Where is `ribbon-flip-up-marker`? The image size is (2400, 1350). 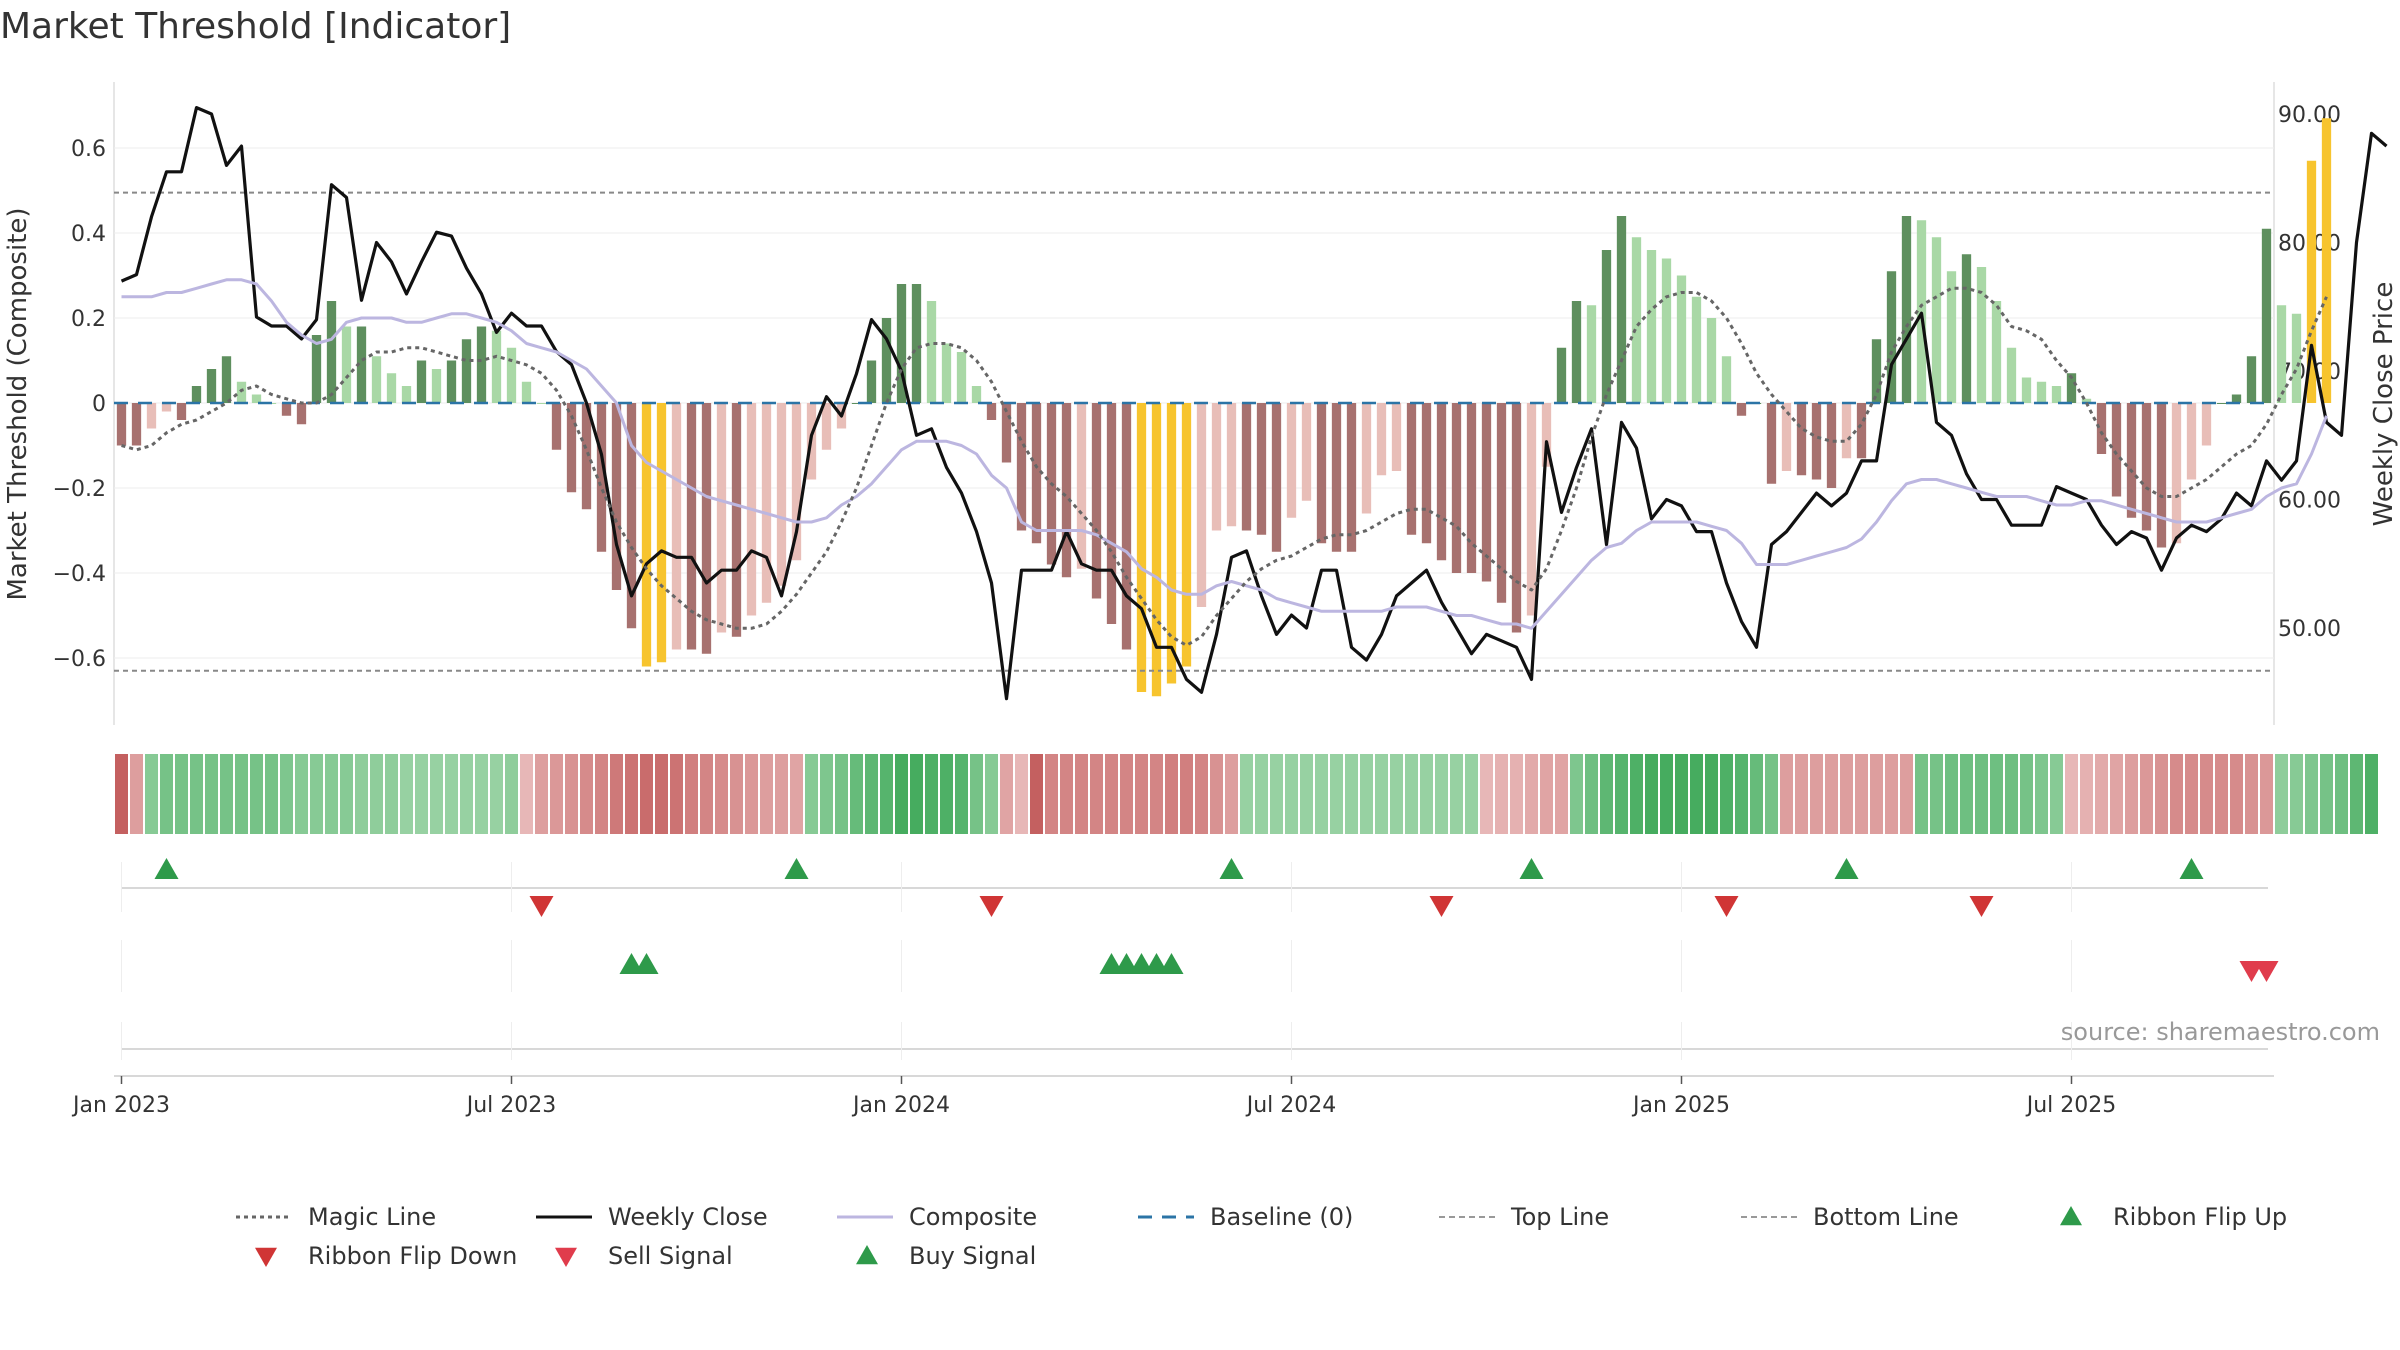 ribbon-flip-up-marker is located at coordinates (166, 868).